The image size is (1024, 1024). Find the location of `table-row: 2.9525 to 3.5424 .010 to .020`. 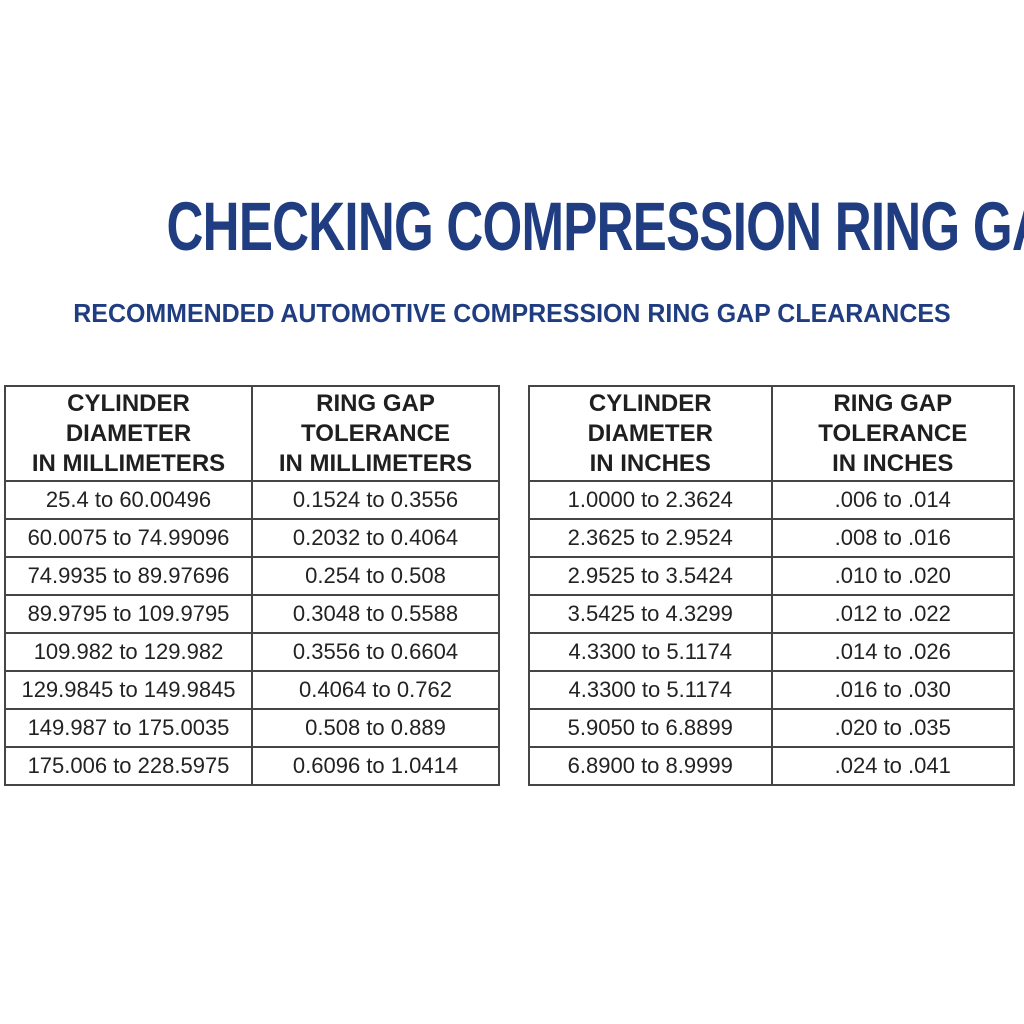

table-row: 2.9525 to 3.5424 .010 to .020 is located at coordinates (771, 576).